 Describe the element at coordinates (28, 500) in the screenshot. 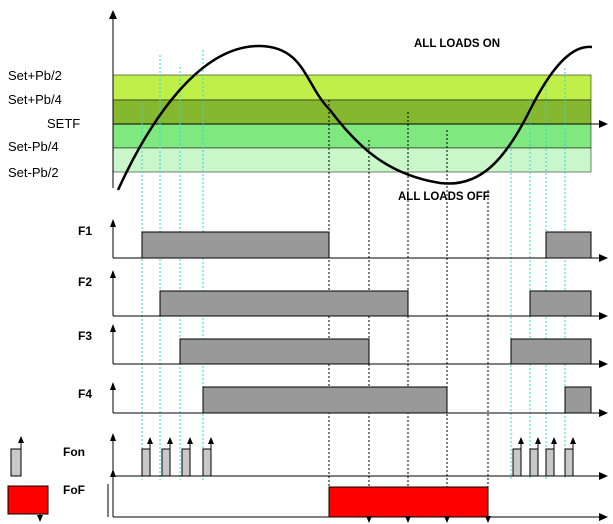

I see `fof-legend-icon` at that location.